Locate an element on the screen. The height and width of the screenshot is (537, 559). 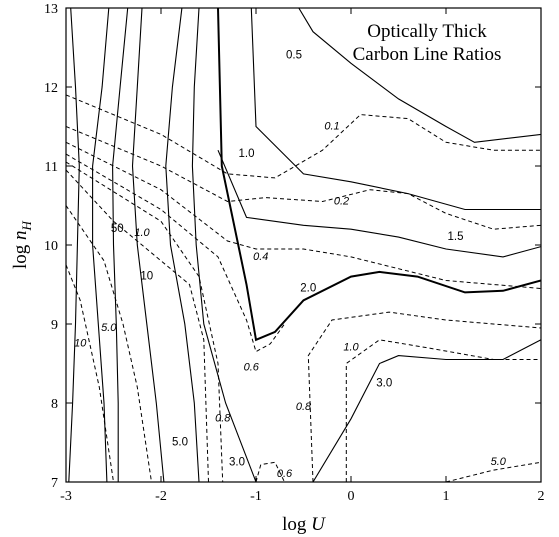
chart-title-line-2: Carbon Line Ratios is located at coordinates (427, 54).